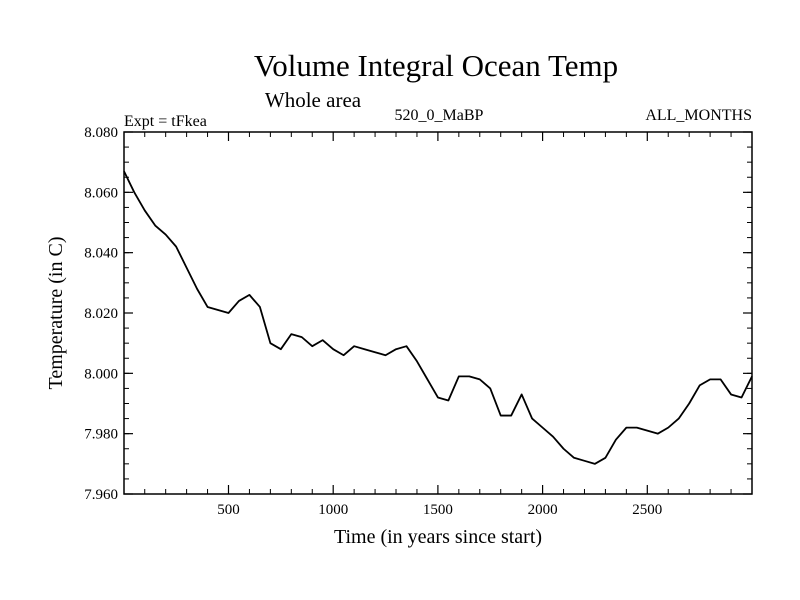  Describe the element at coordinates (698, 115) in the screenshot. I see `annotation-right: ALL_MONTHS` at that location.